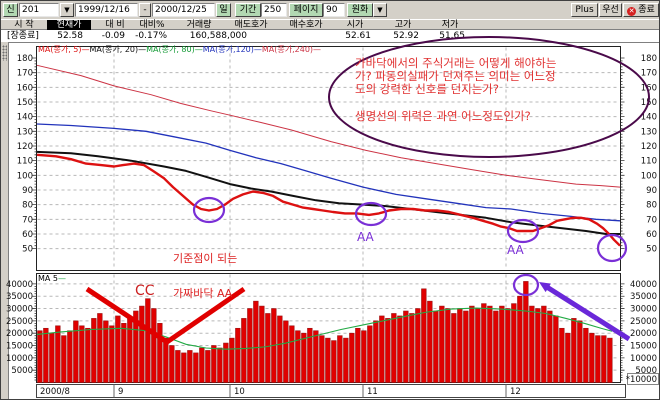 The image size is (660, 400). Describe the element at coordinates (113, 36) in the screenshot. I see `change-value: -0.09` at that location.